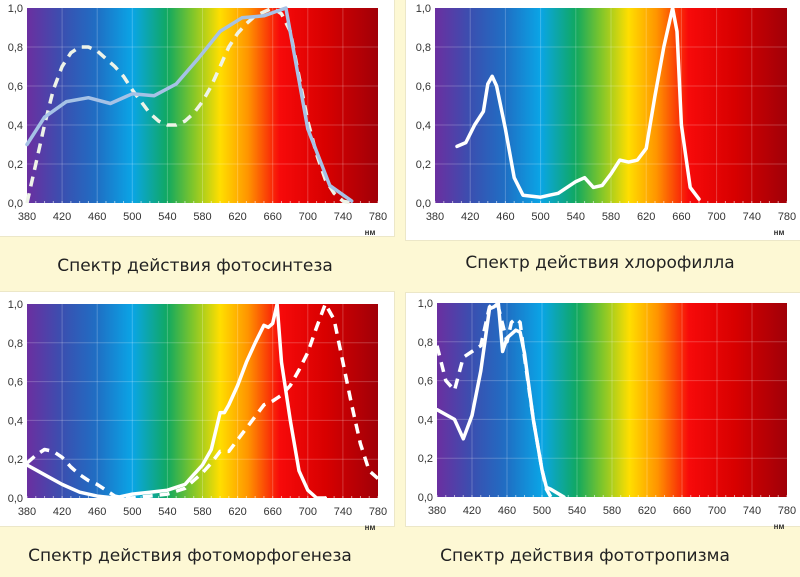 Image resolution: width=800 pixels, height=577 pixels. What do you see at coordinates (578, 103) in the screenshot?
I see `series-line-chlorophyll` at bounding box center [578, 103].